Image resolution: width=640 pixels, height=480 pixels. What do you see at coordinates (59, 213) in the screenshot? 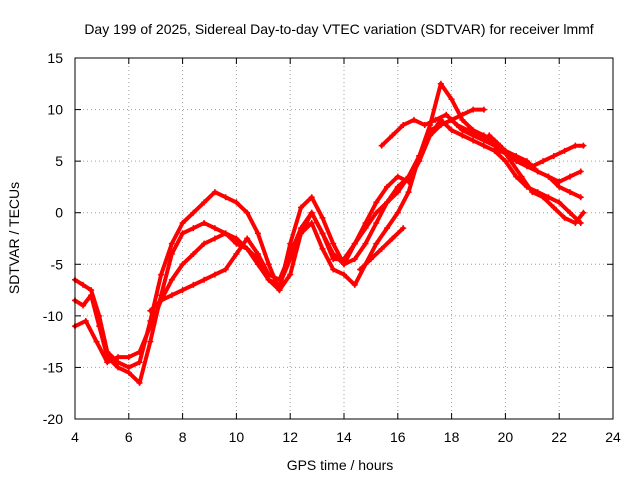
I see `y-tick-label: 0` at bounding box center [59, 213].